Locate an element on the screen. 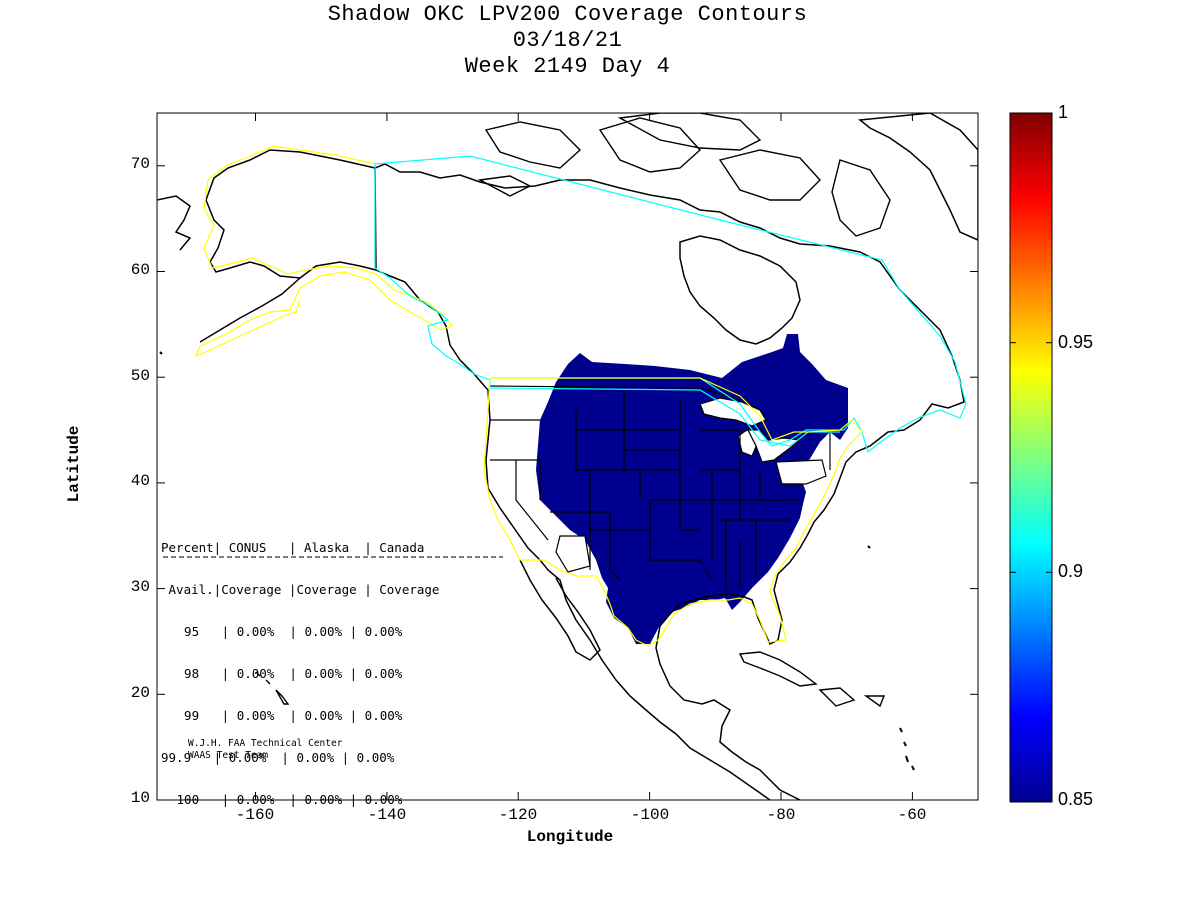  colorbar is located at coordinates (1031, 457).